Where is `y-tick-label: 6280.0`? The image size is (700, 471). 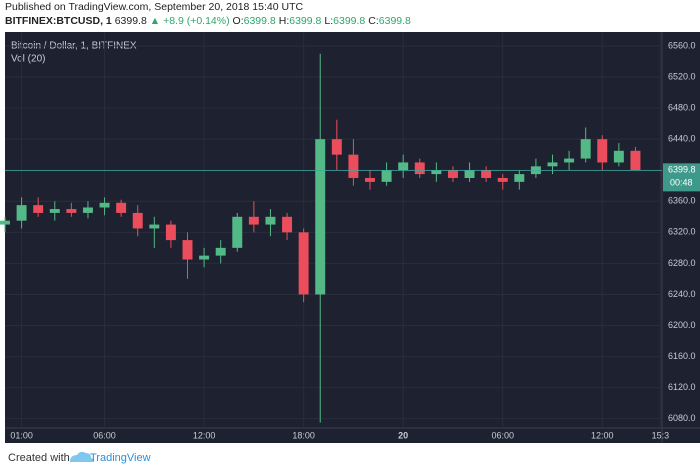 y-tick-label: 6280.0 is located at coordinates (682, 263).